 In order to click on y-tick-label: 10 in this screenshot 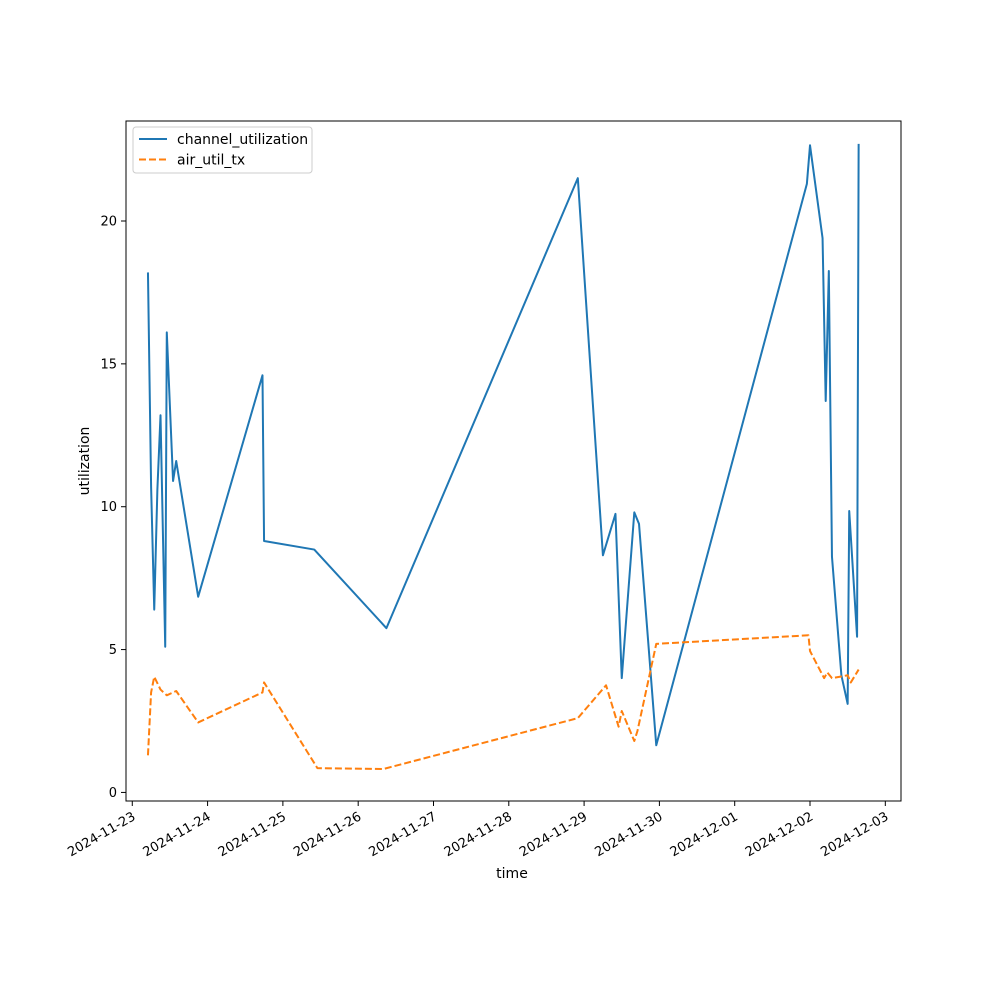, I will do `click(108, 507)`.